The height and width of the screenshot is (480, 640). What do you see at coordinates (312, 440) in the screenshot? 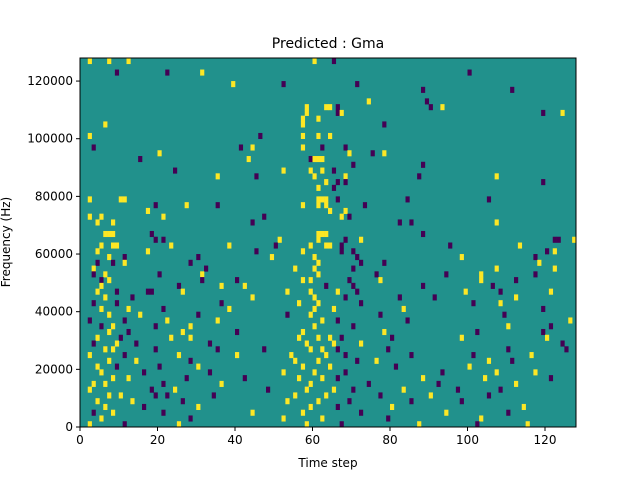
I see `x-tick-label: 60` at bounding box center [312, 440].